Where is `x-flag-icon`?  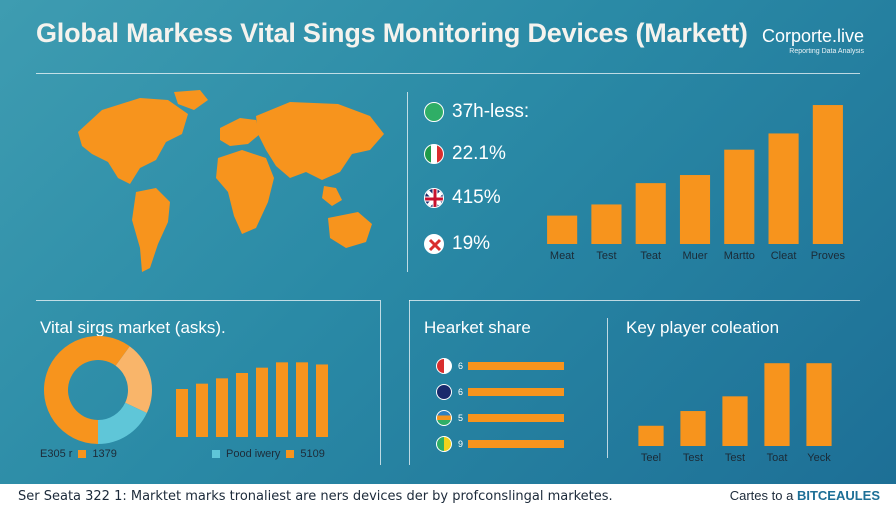 x-flag-icon is located at coordinates (434, 244).